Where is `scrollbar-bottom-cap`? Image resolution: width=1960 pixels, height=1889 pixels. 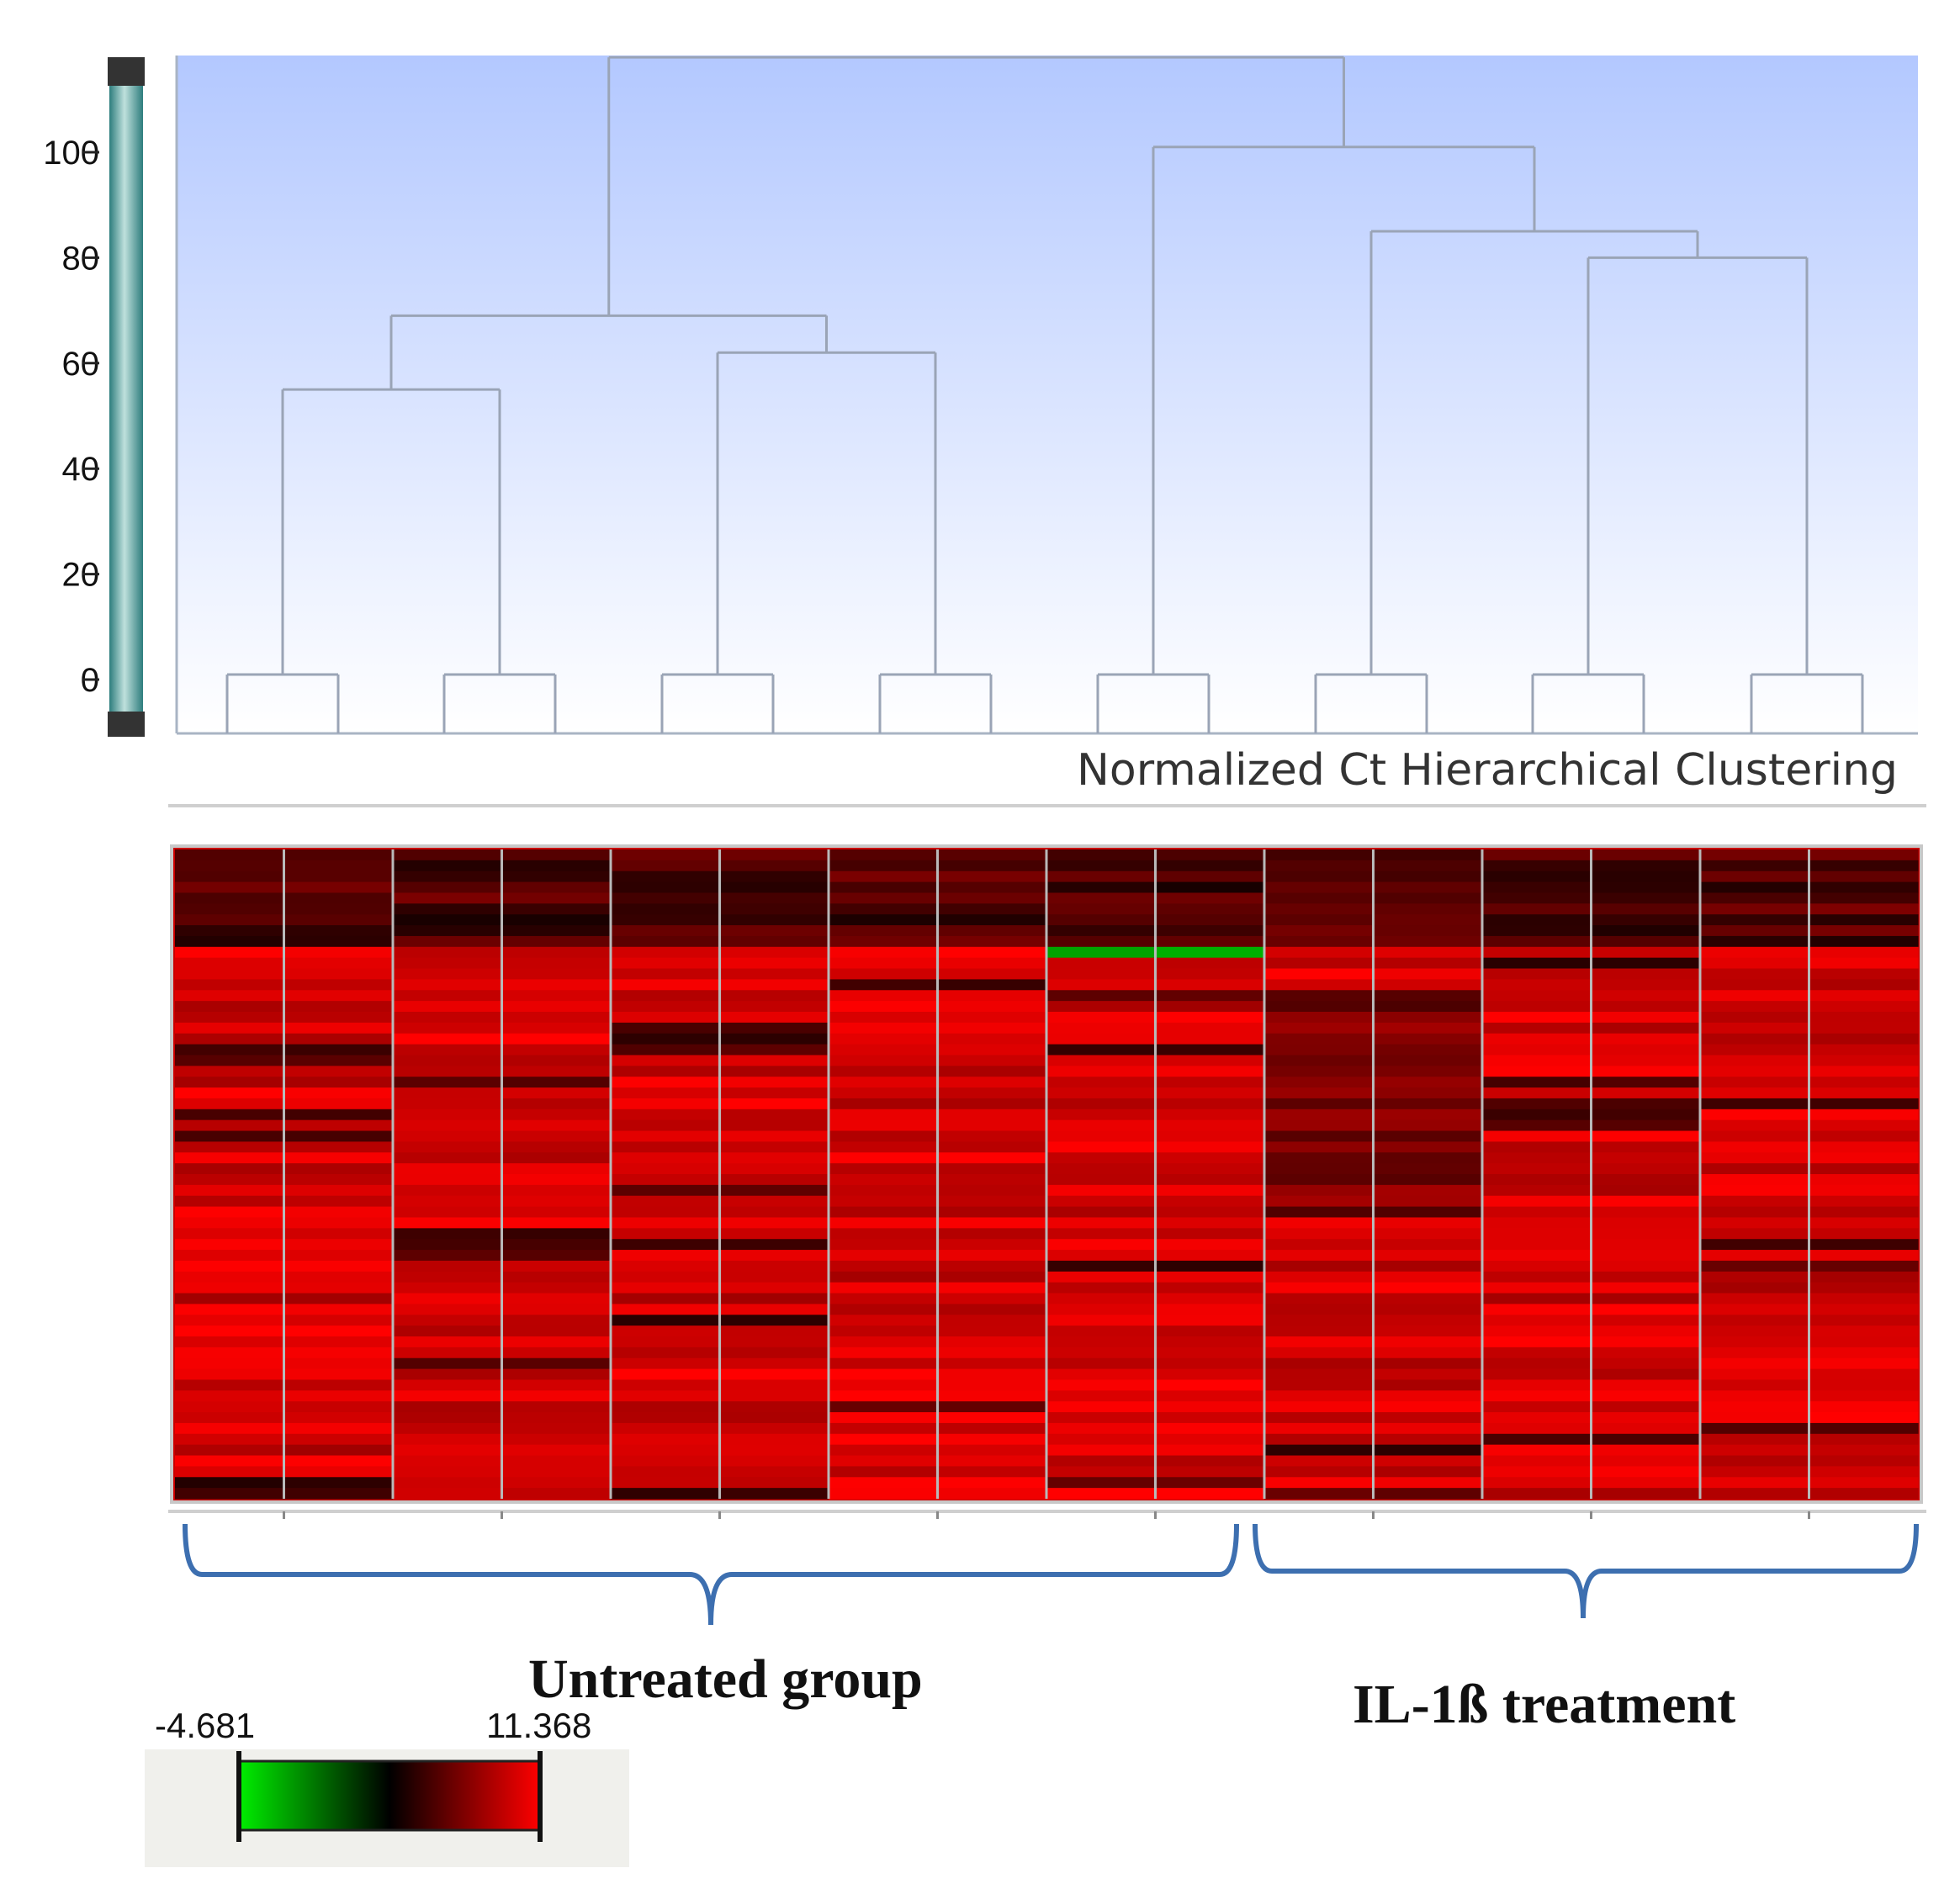 scrollbar-bottom-cap is located at coordinates (126, 724).